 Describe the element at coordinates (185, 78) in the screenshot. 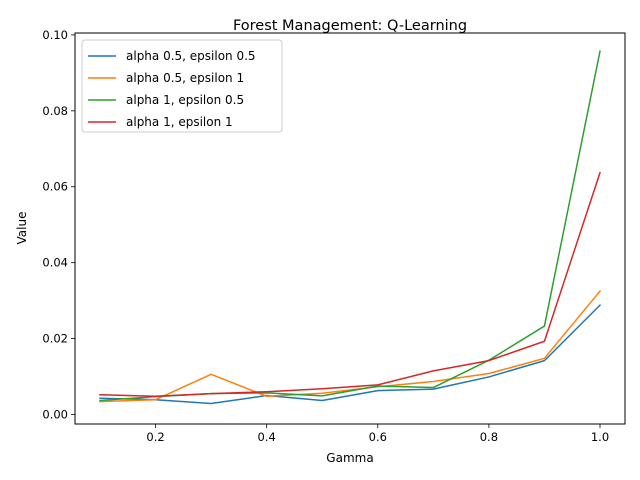

I see `legend-label-2: alpha 0.5, epsilon 1` at that location.